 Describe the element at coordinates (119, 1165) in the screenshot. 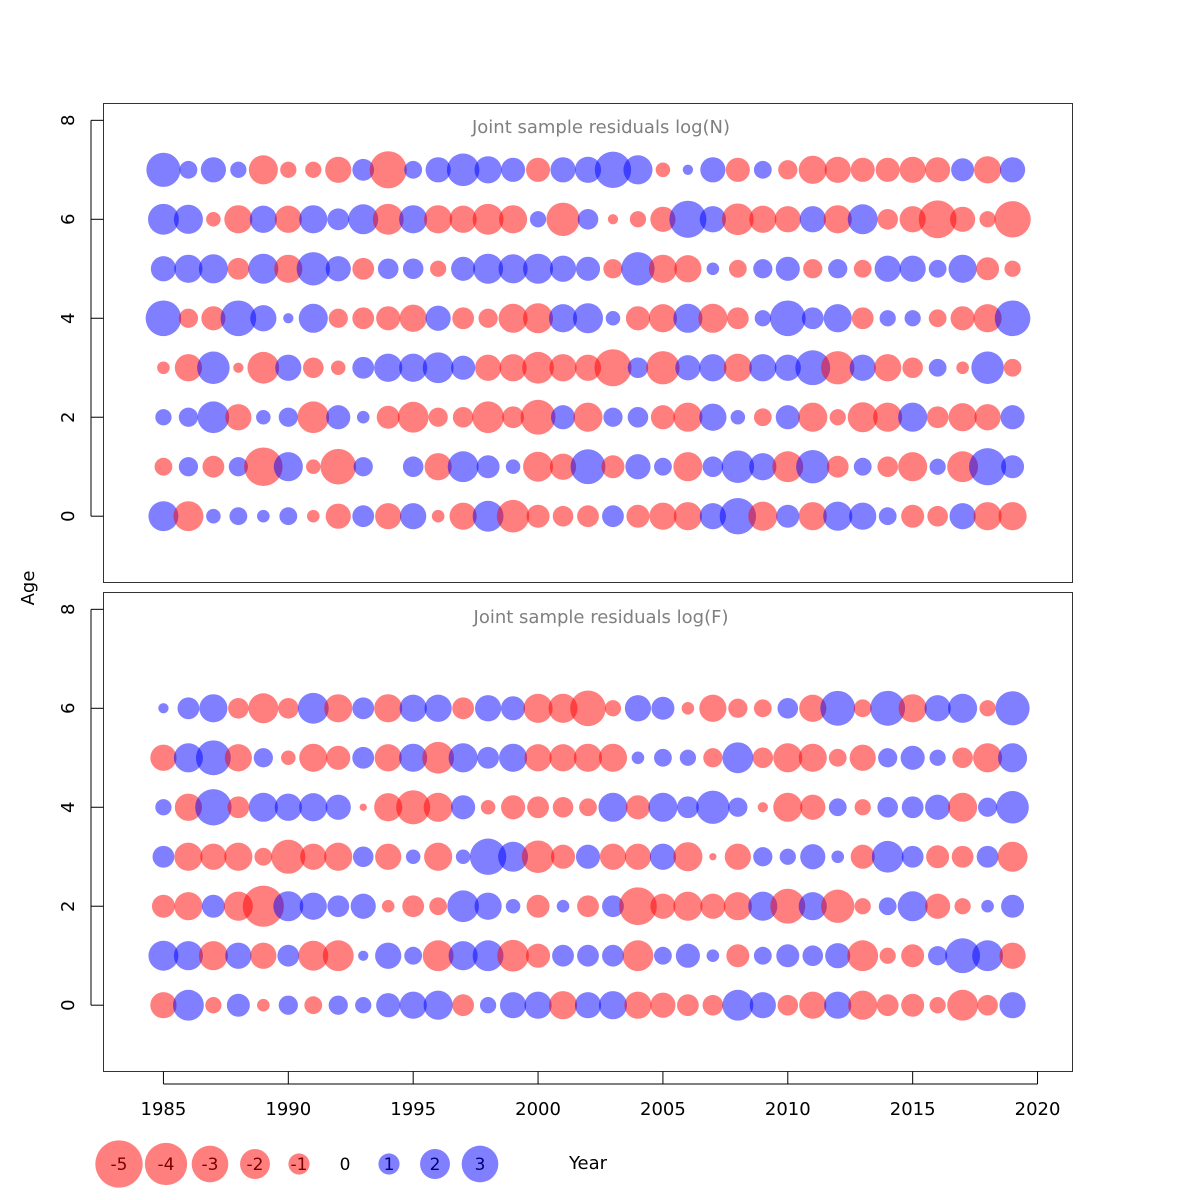

I see `legend-label: -5` at that location.